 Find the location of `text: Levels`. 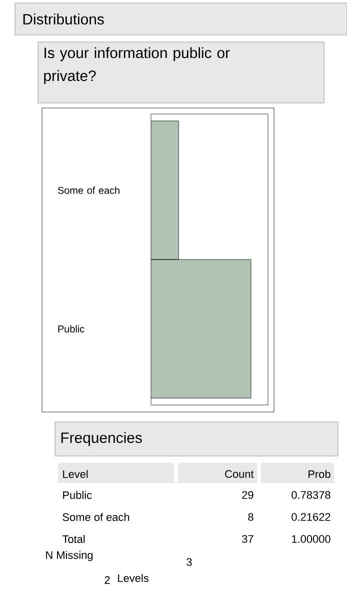

text: Levels is located at coordinates (133, 578).